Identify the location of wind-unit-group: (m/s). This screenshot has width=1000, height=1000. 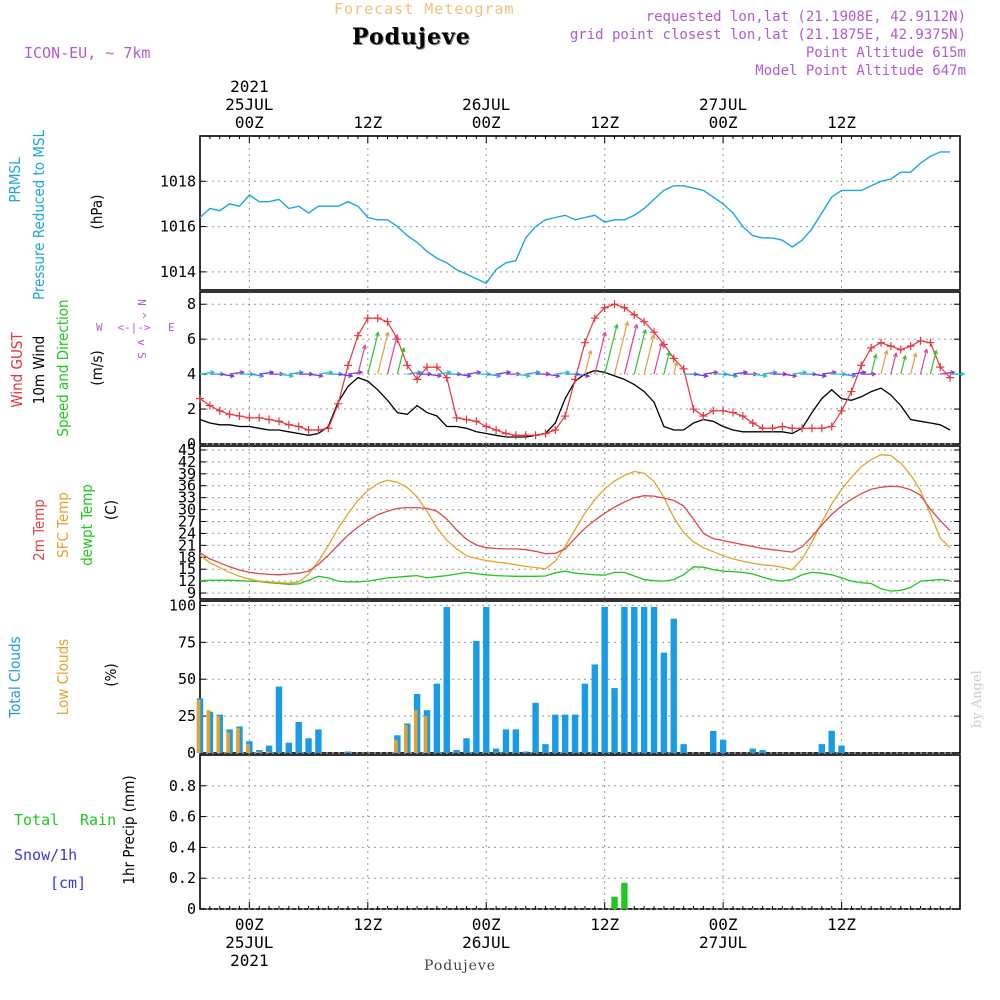
(97, 367).